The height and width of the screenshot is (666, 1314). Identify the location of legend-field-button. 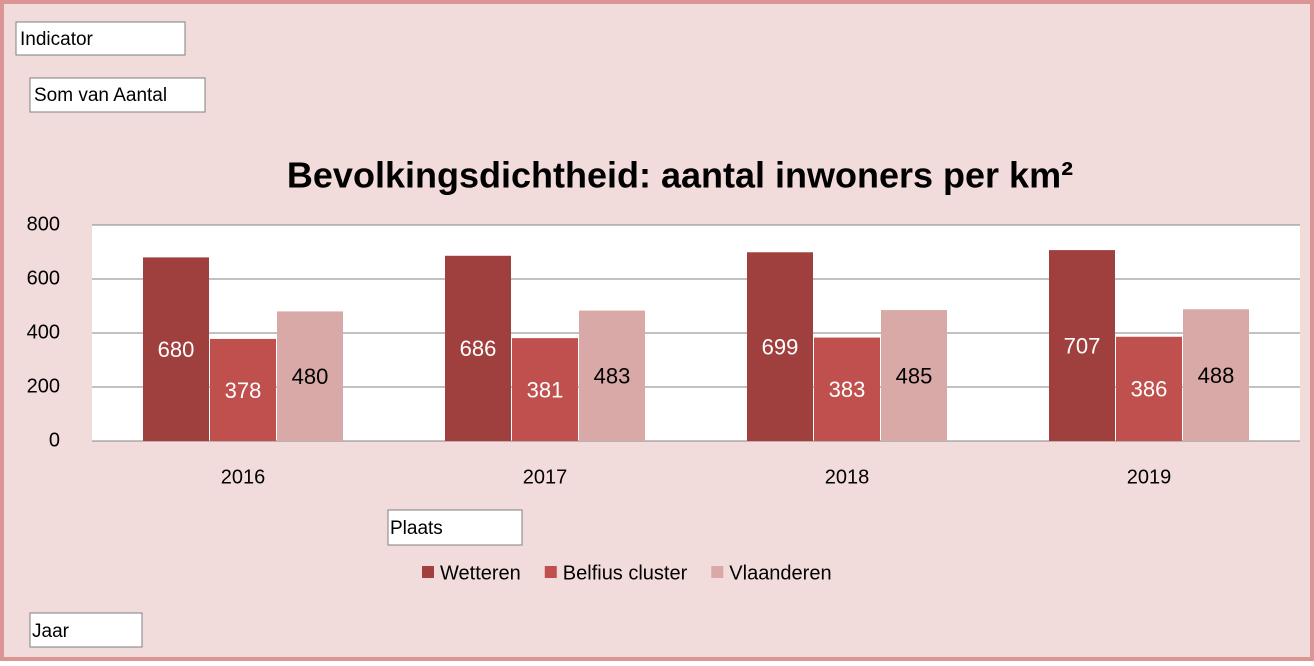
(455, 527).